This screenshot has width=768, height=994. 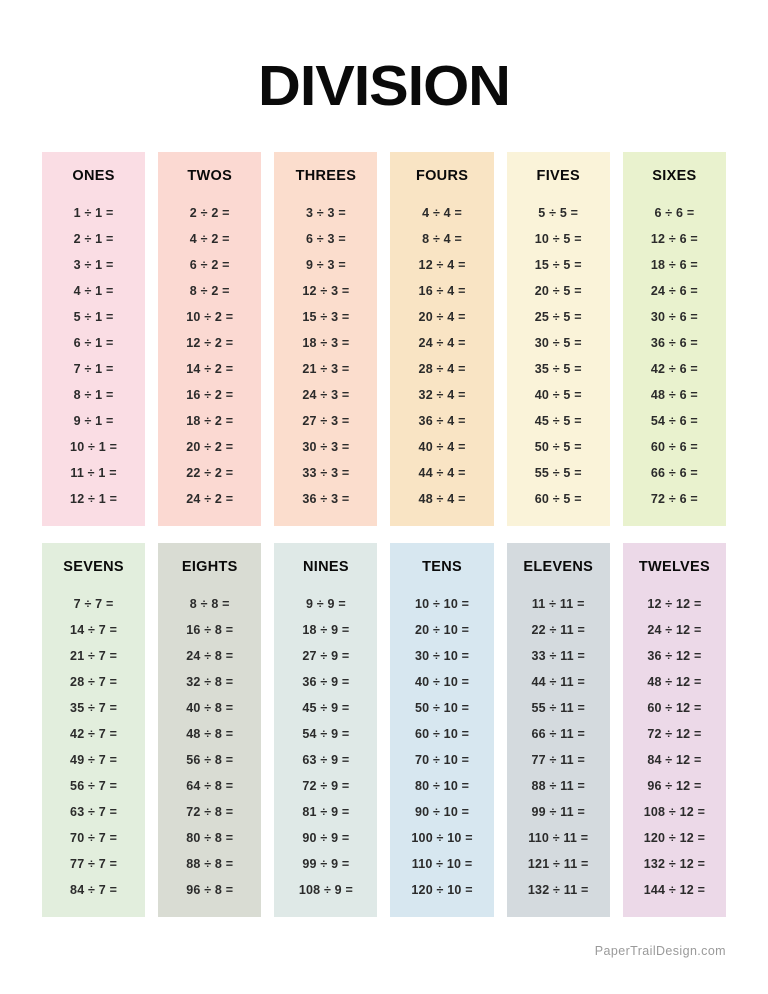 I want to click on equation-row: 4 ÷ 1 =, so click(x=93, y=290).